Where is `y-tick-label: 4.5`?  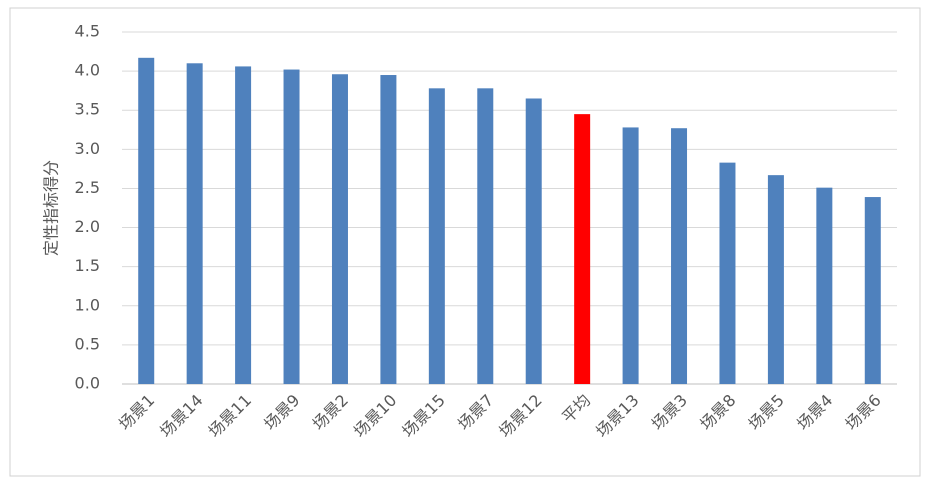
y-tick-label: 4.5 is located at coordinates (87, 31).